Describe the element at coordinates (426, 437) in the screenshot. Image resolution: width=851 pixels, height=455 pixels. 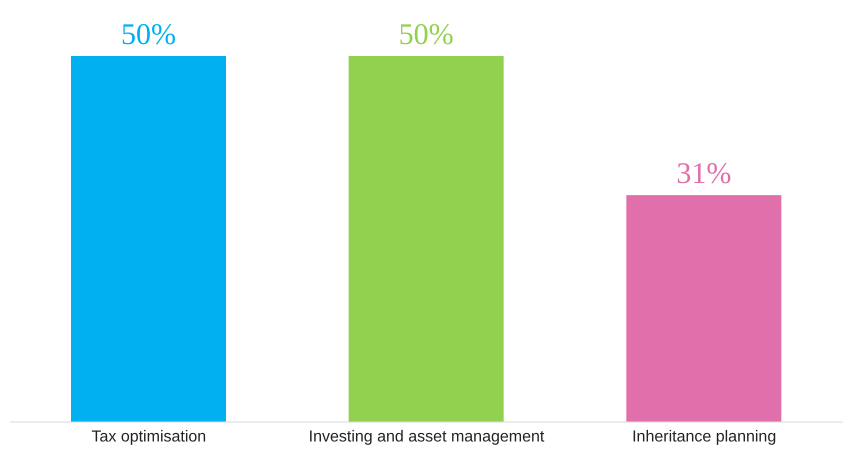
I see `x-tick-label: Investing and asset management` at that location.